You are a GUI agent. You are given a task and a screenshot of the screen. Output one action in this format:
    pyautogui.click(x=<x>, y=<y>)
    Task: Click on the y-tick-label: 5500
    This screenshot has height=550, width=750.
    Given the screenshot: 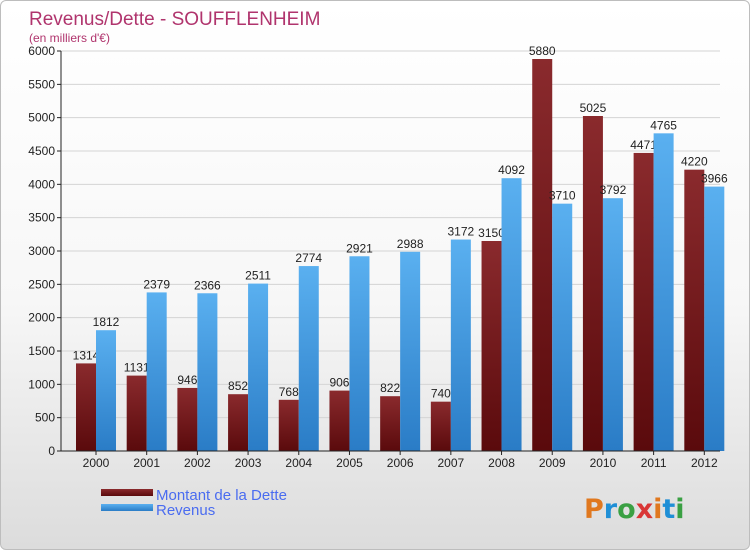 What is the action you would take?
    pyautogui.click(x=41, y=84)
    